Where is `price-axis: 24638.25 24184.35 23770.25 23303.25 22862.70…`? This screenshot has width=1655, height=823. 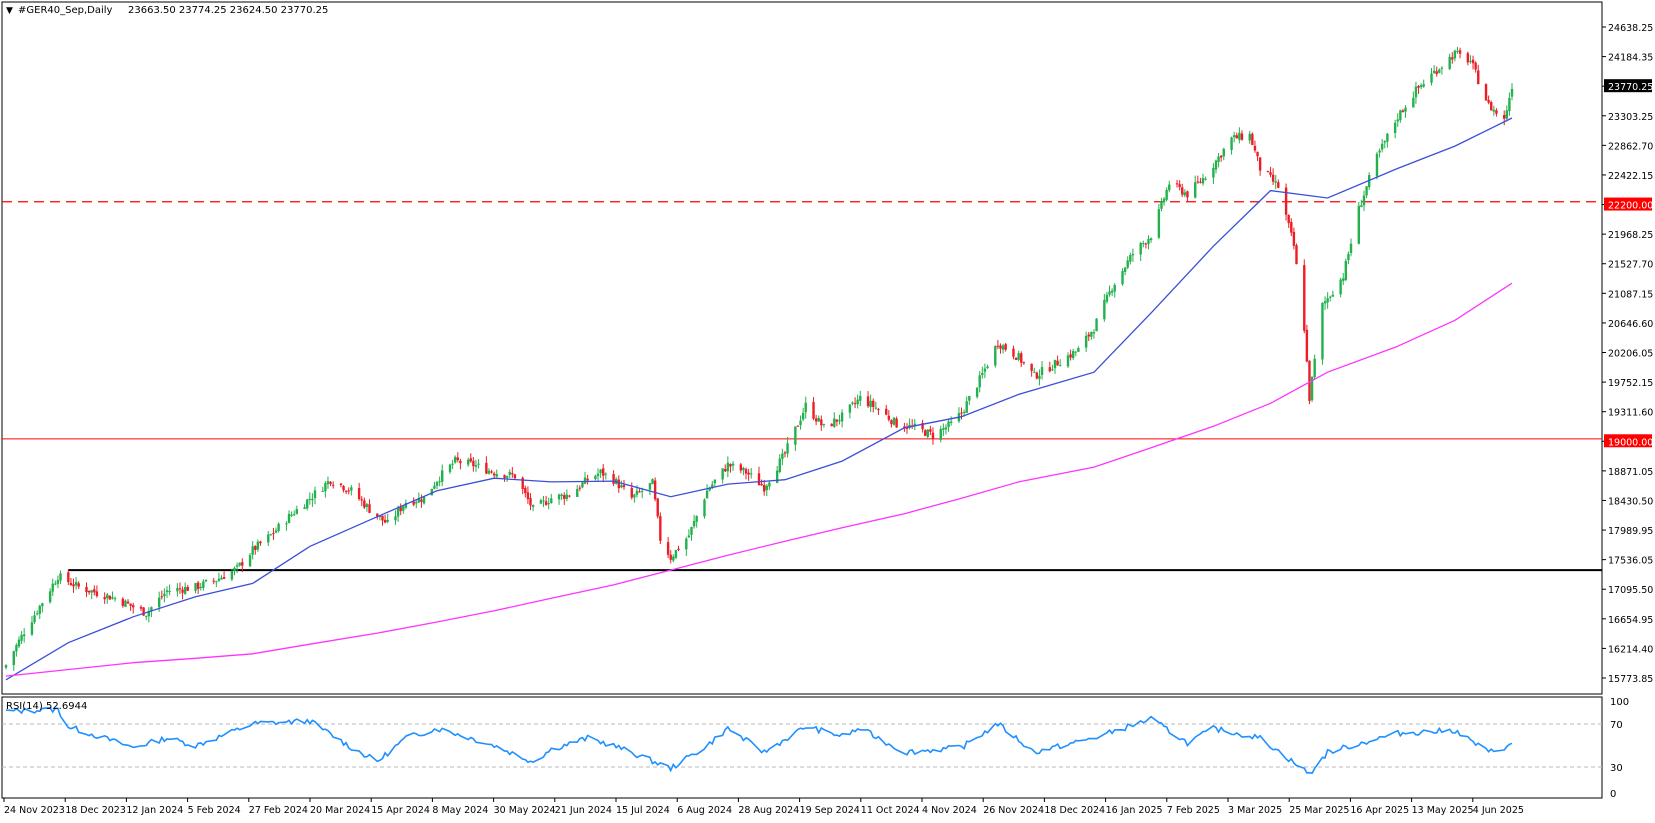 price-axis: 24638.25 24184.35 23770.25 23303.25 22862.70… is located at coordinates (1627, 354).